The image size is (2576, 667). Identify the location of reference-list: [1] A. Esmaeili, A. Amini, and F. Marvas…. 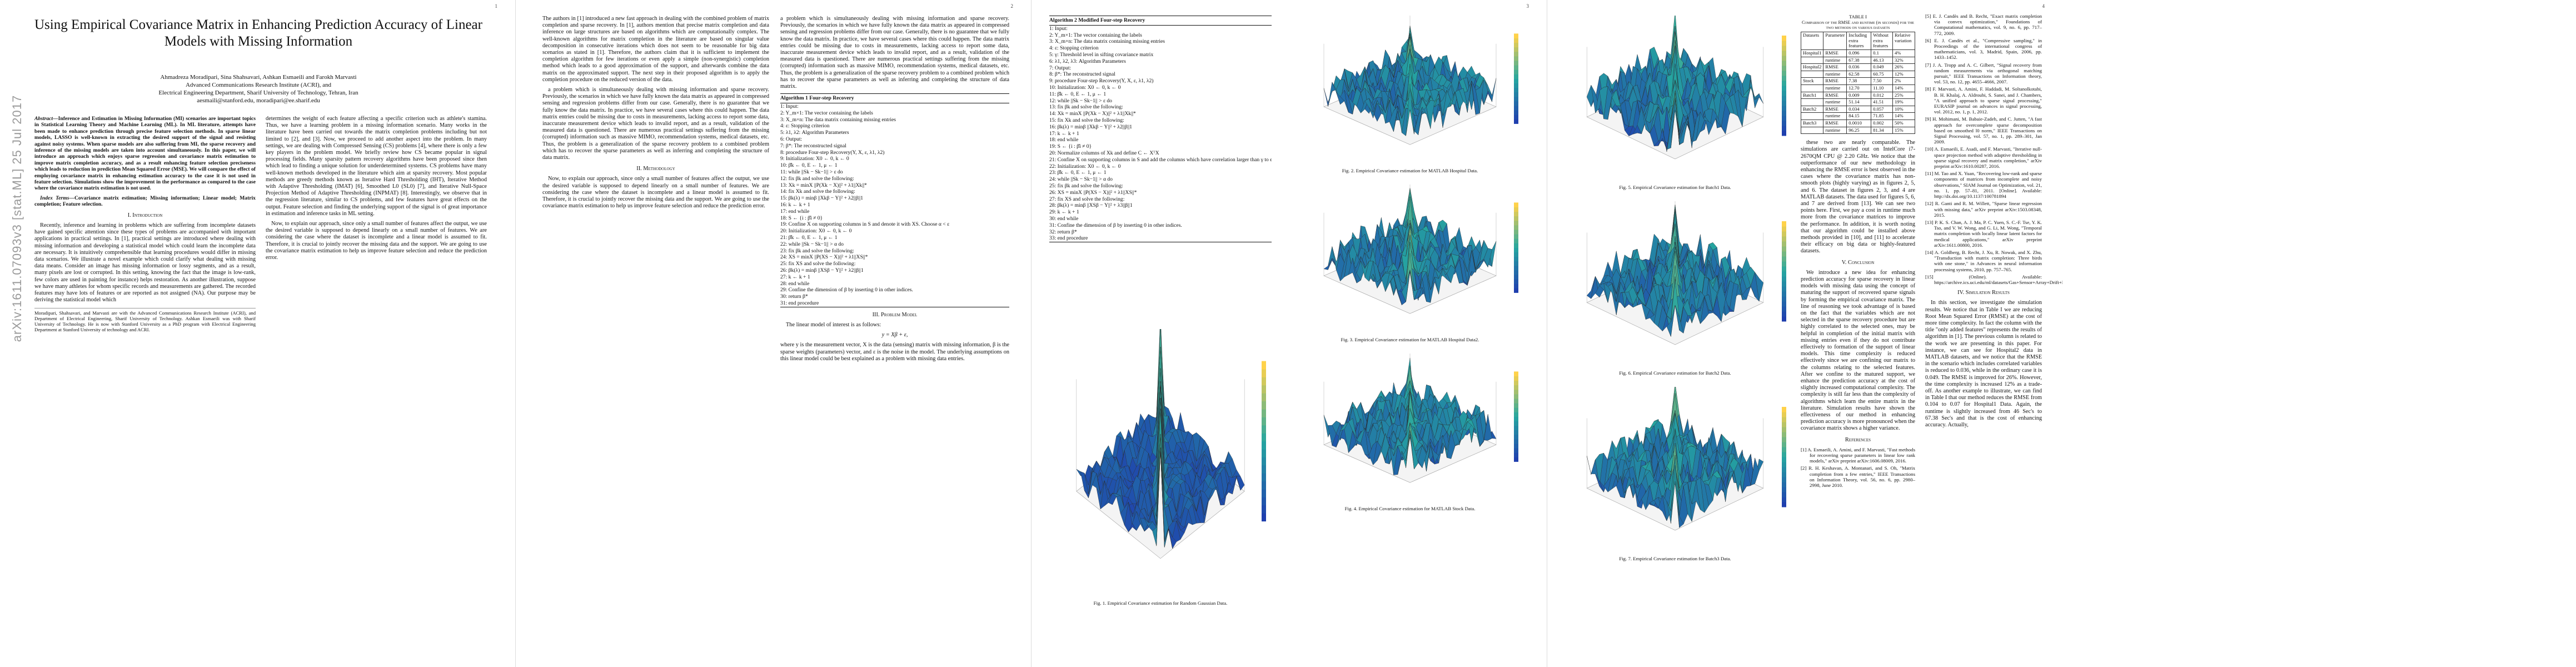
(1858, 467).